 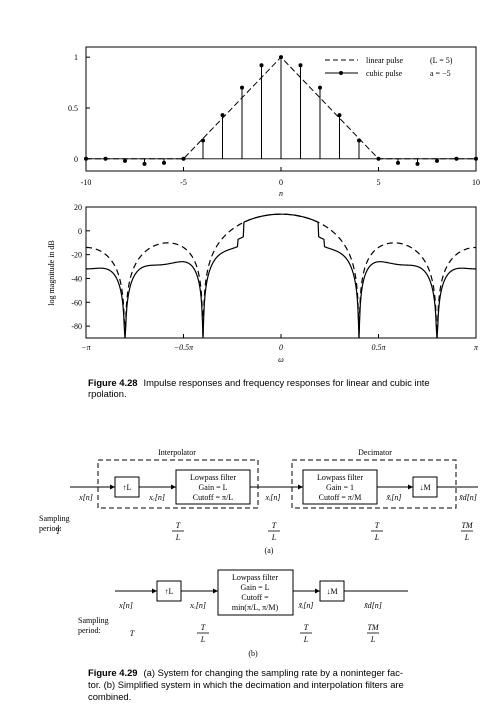 What do you see at coordinates (183, 182) in the screenshot?
I see `x-tick-label: -5` at bounding box center [183, 182].